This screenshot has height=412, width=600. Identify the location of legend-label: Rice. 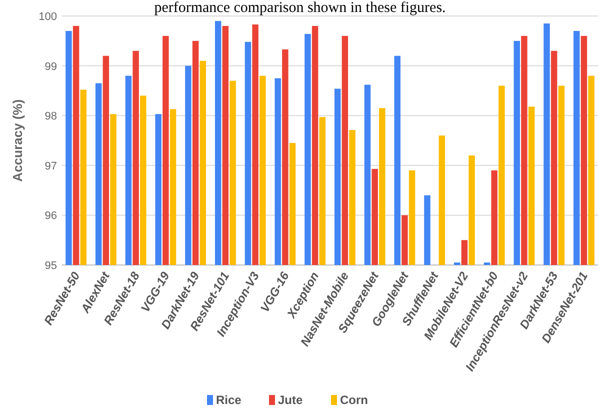
(229, 400).